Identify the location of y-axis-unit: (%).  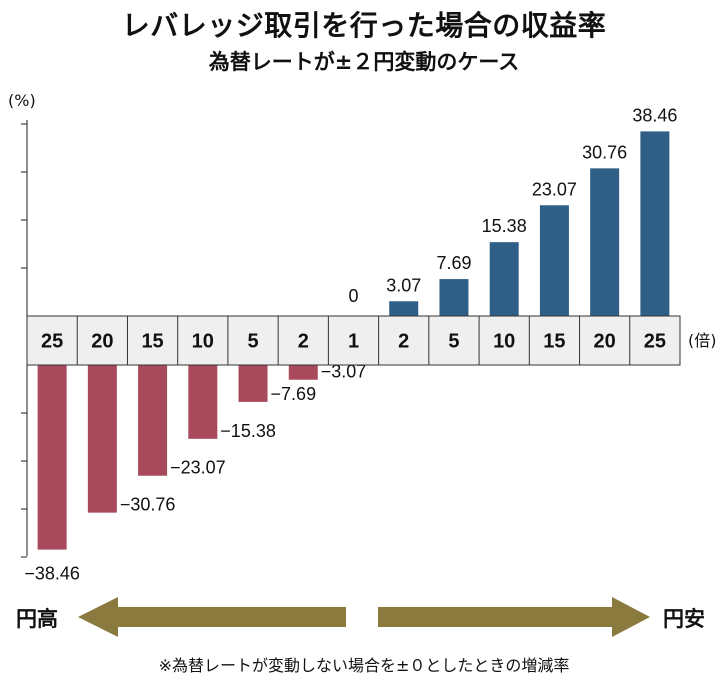
(22, 100).